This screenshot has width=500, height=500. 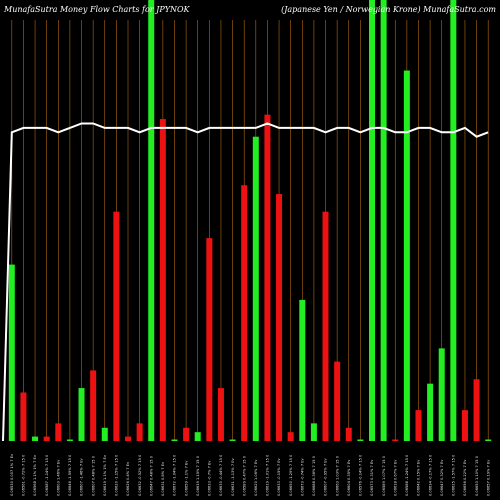 I want to click on x-tick-label: 0.06631 0.8% 7 Ev, so click(x=163, y=478).